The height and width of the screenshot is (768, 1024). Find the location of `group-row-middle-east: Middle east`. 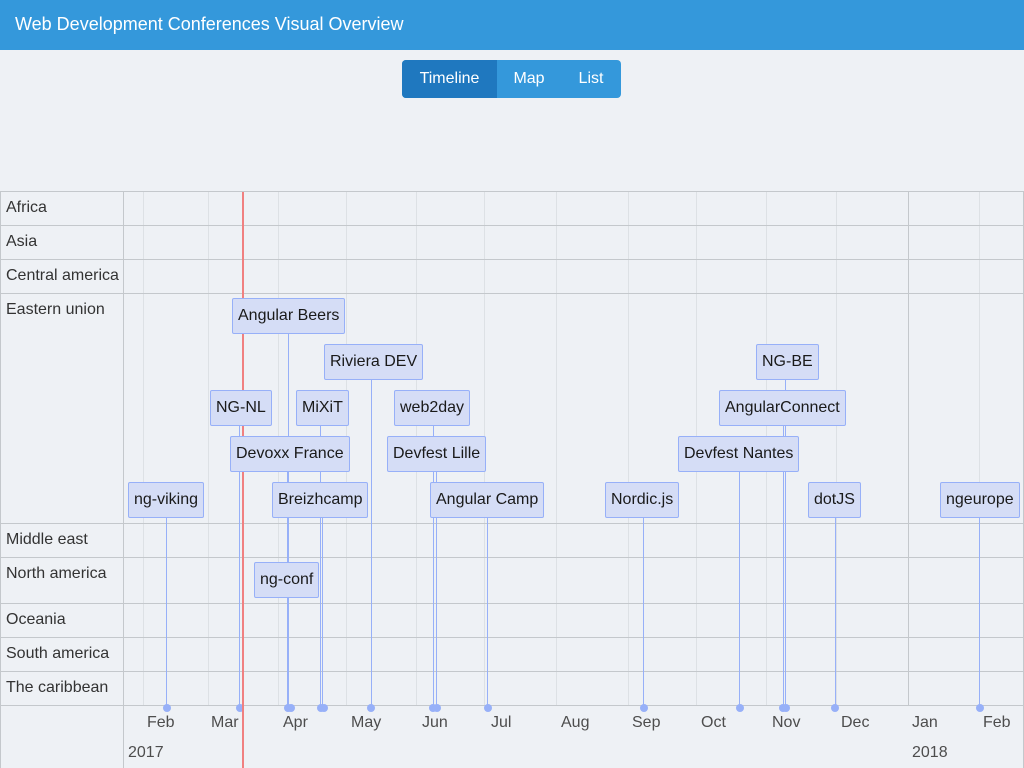

group-row-middle-east: Middle east is located at coordinates (512, 541).